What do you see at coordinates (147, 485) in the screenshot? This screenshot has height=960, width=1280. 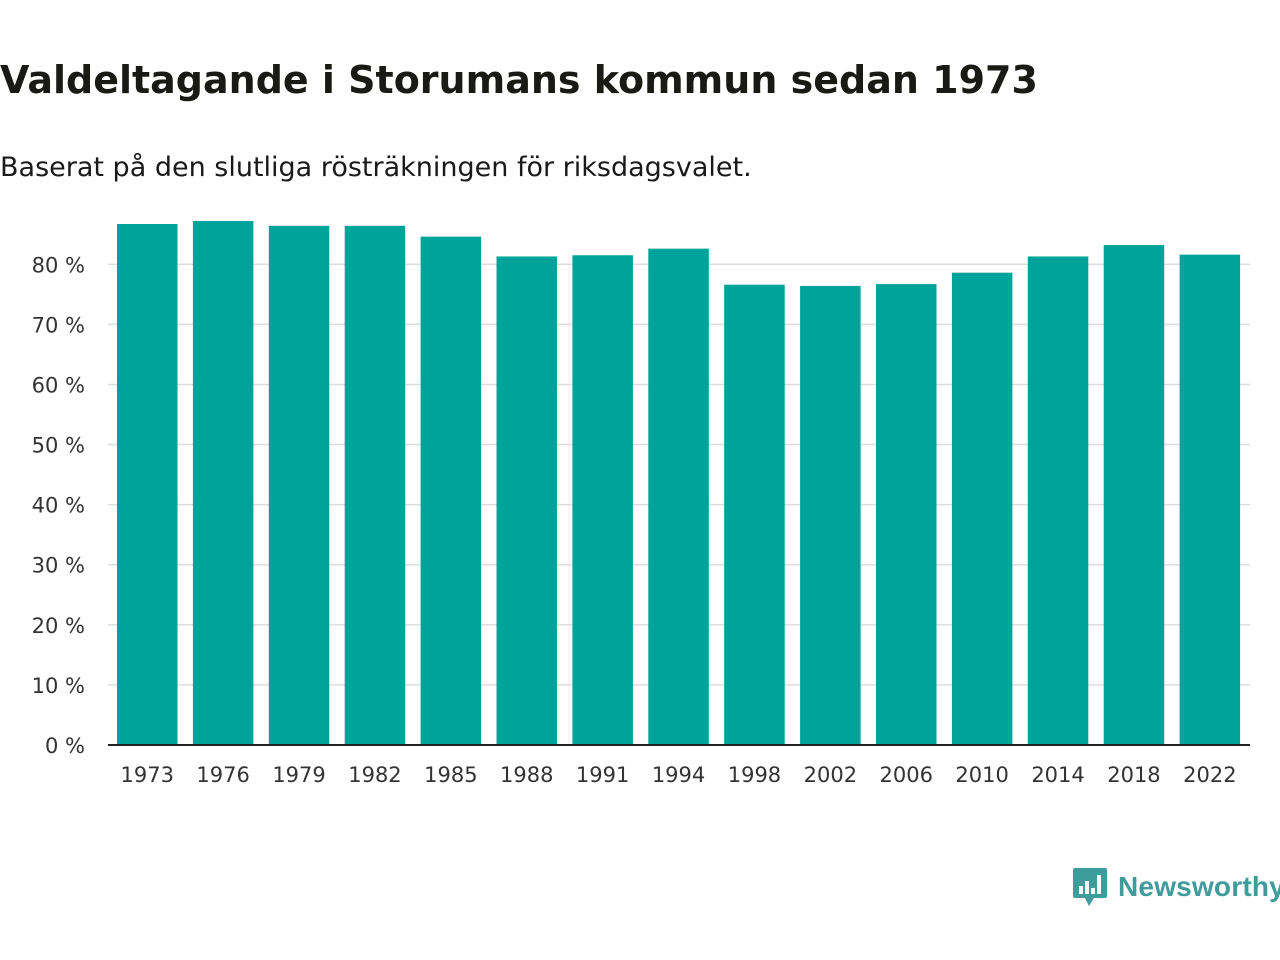 I see `bar-1973` at bounding box center [147, 485].